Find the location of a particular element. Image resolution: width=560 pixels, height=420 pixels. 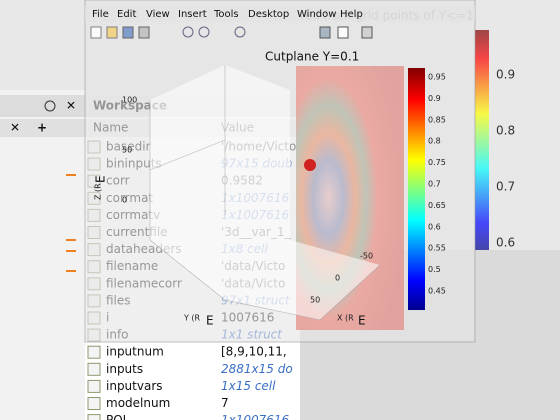

background-colorbar-label: 0.8 is located at coordinates (505, 131).